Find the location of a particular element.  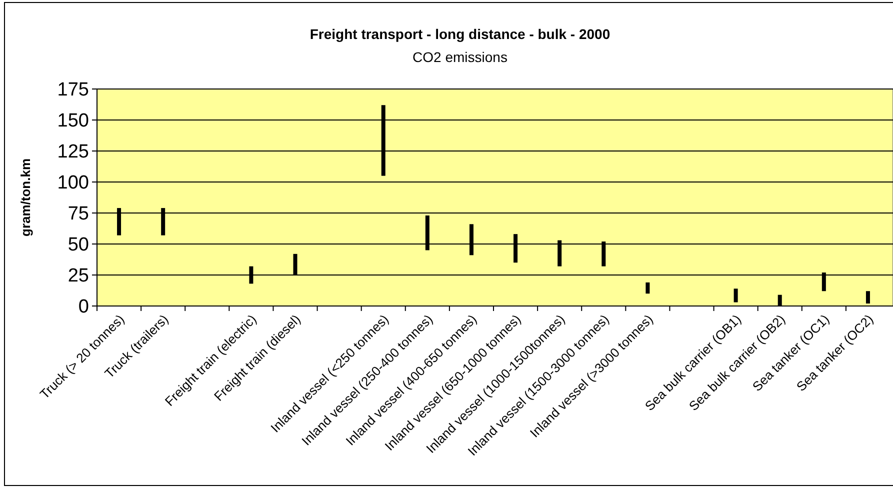

y-axis-title: gram/ton.km is located at coordinates (25, 197).